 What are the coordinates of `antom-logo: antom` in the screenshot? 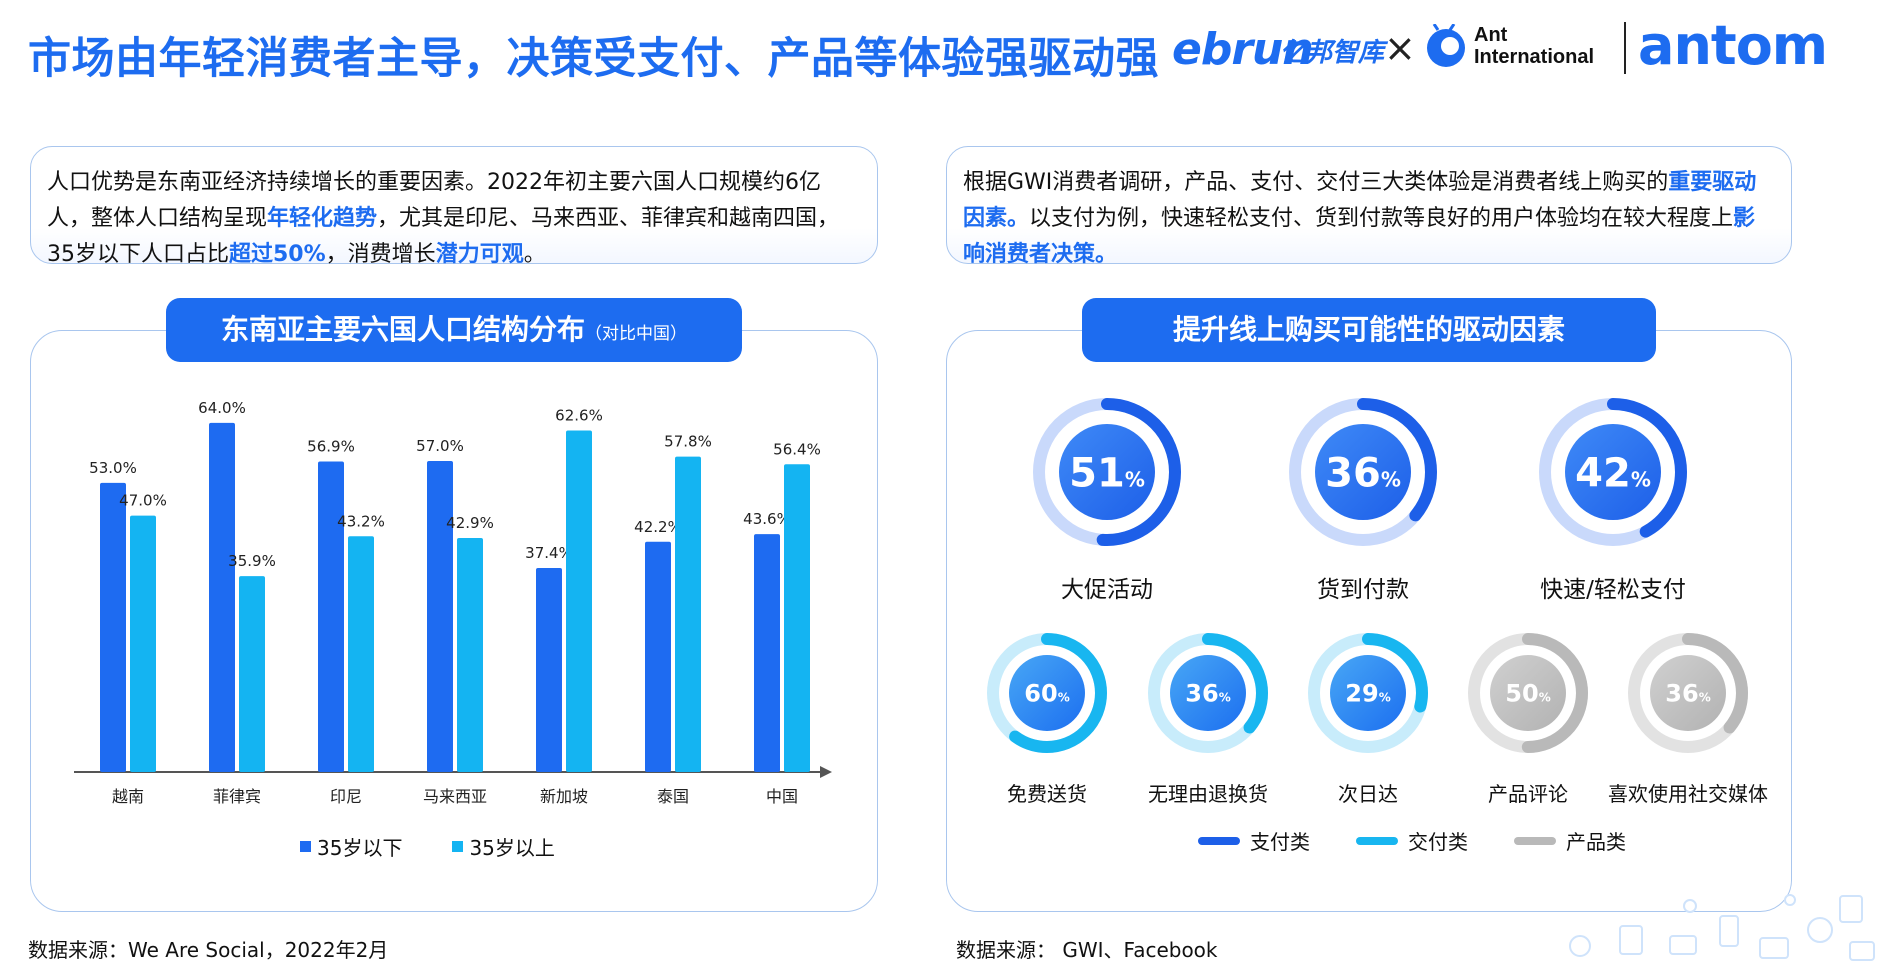 It's located at (1733, 45).